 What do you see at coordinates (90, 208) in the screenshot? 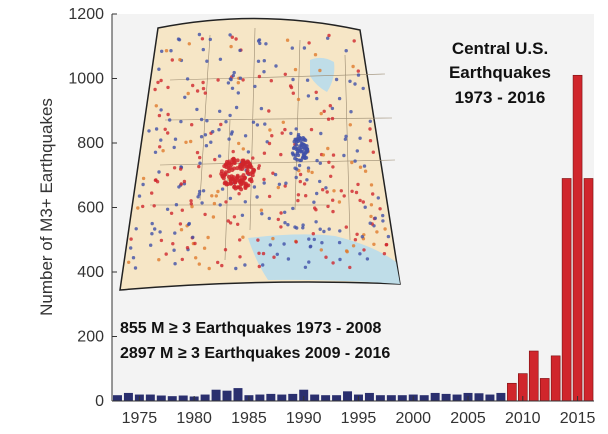
I see `y-tick-label: 600` at bounding box center [90, 208].